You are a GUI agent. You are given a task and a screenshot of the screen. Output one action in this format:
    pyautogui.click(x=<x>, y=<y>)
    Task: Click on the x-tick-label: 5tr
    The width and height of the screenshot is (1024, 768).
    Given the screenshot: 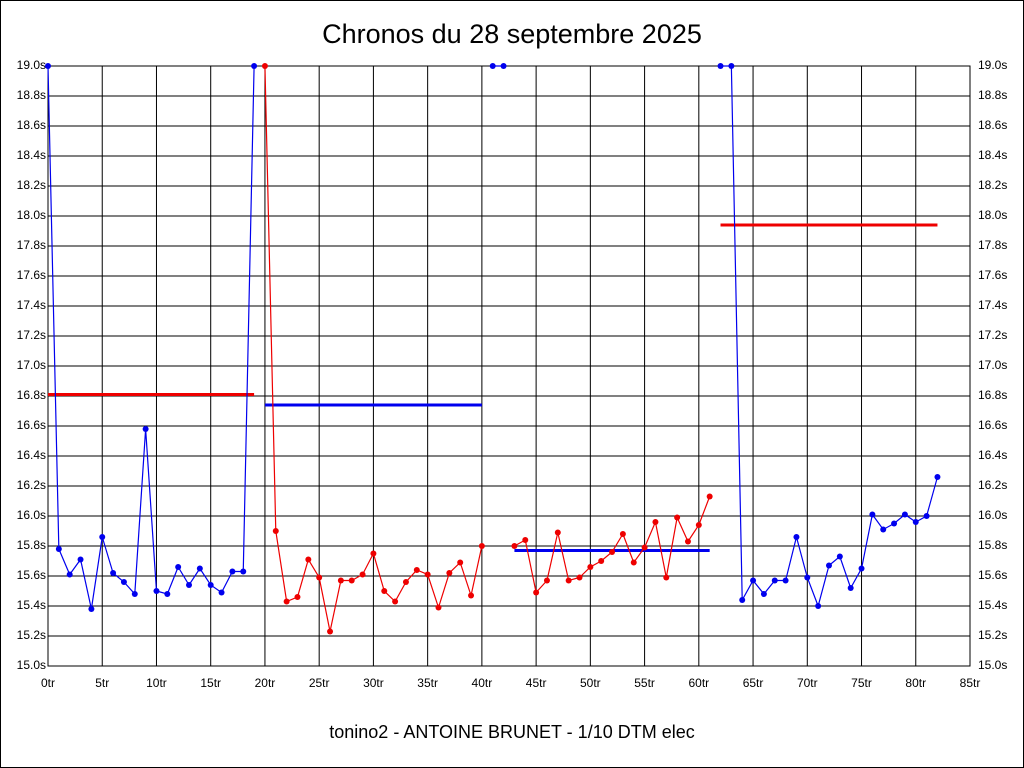 What is the action you would take?
    pyautogui.click(x=102, y=683)
    